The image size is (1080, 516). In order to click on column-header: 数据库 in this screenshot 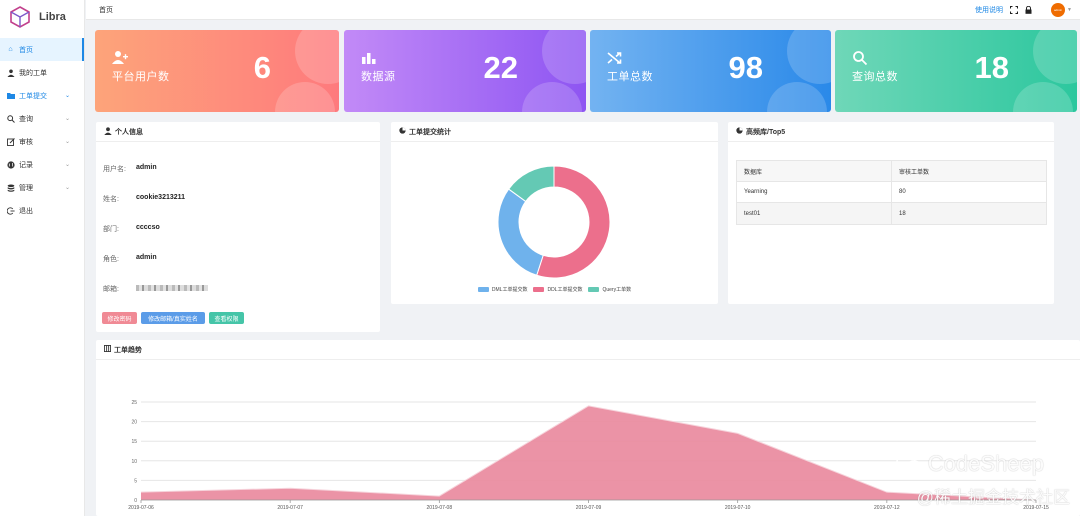, I will do `click(814, 171)`.